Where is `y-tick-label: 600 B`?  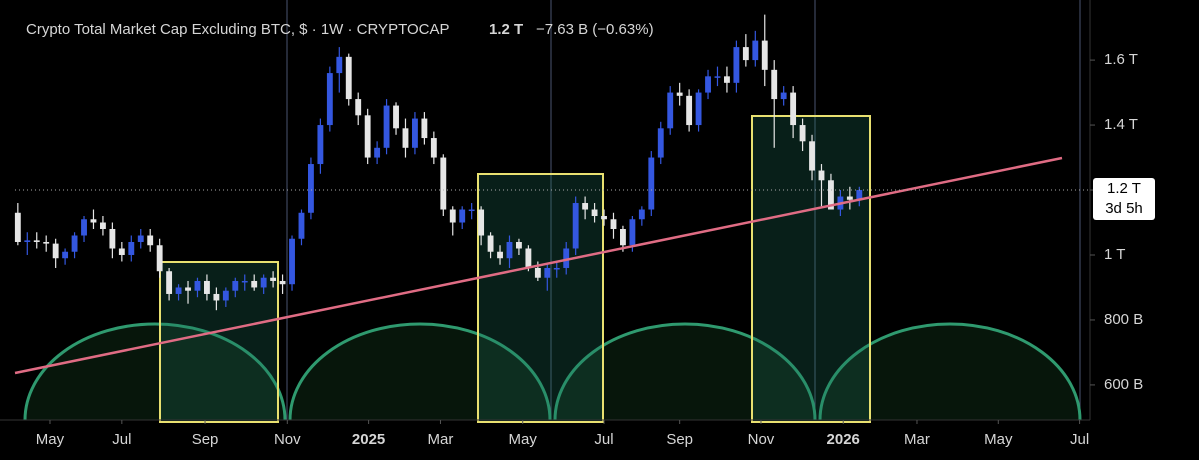 y-tick-label: 600 B is located at coordinates (1123, 384).